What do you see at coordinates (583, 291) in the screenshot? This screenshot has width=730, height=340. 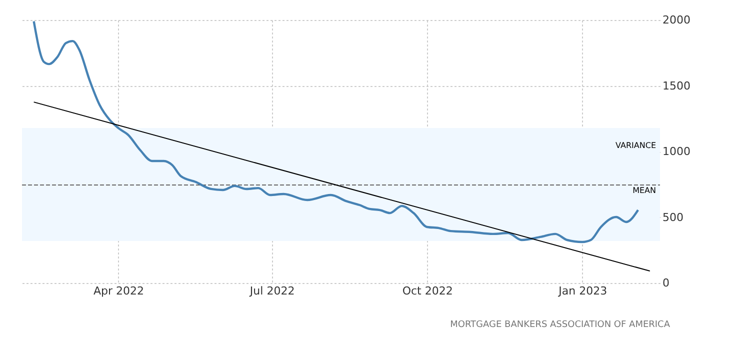 I see `x-tick-label: Jan 2023` at bounding box center [583, 291].